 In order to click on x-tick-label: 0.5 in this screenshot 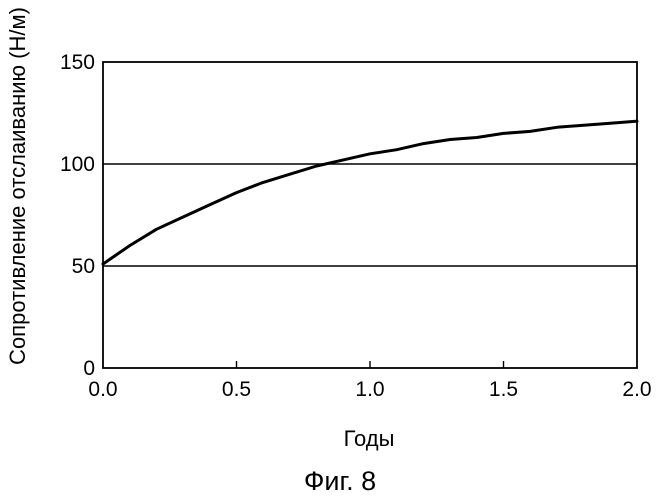, I will do `click(236, 389)`.